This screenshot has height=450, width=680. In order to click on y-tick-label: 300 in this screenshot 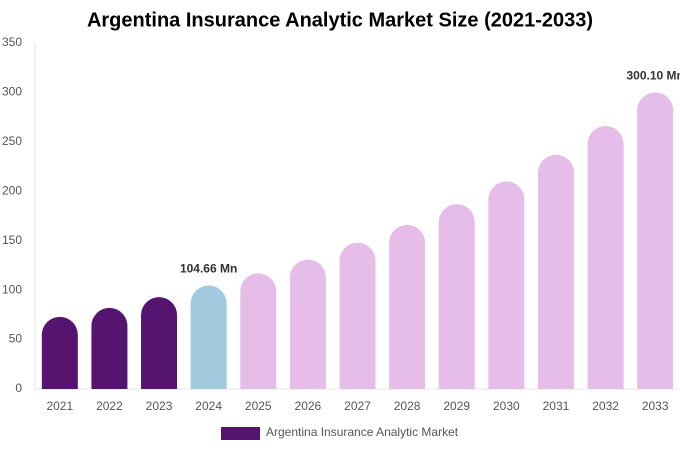, I will do `click(12, 92)`.